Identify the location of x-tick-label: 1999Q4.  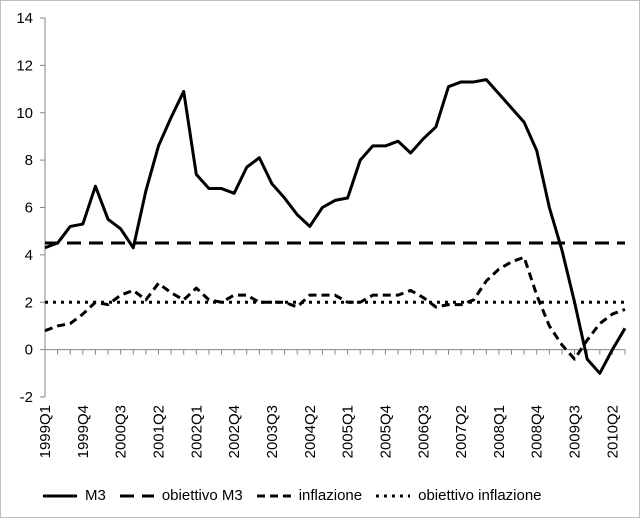
(83, 431).